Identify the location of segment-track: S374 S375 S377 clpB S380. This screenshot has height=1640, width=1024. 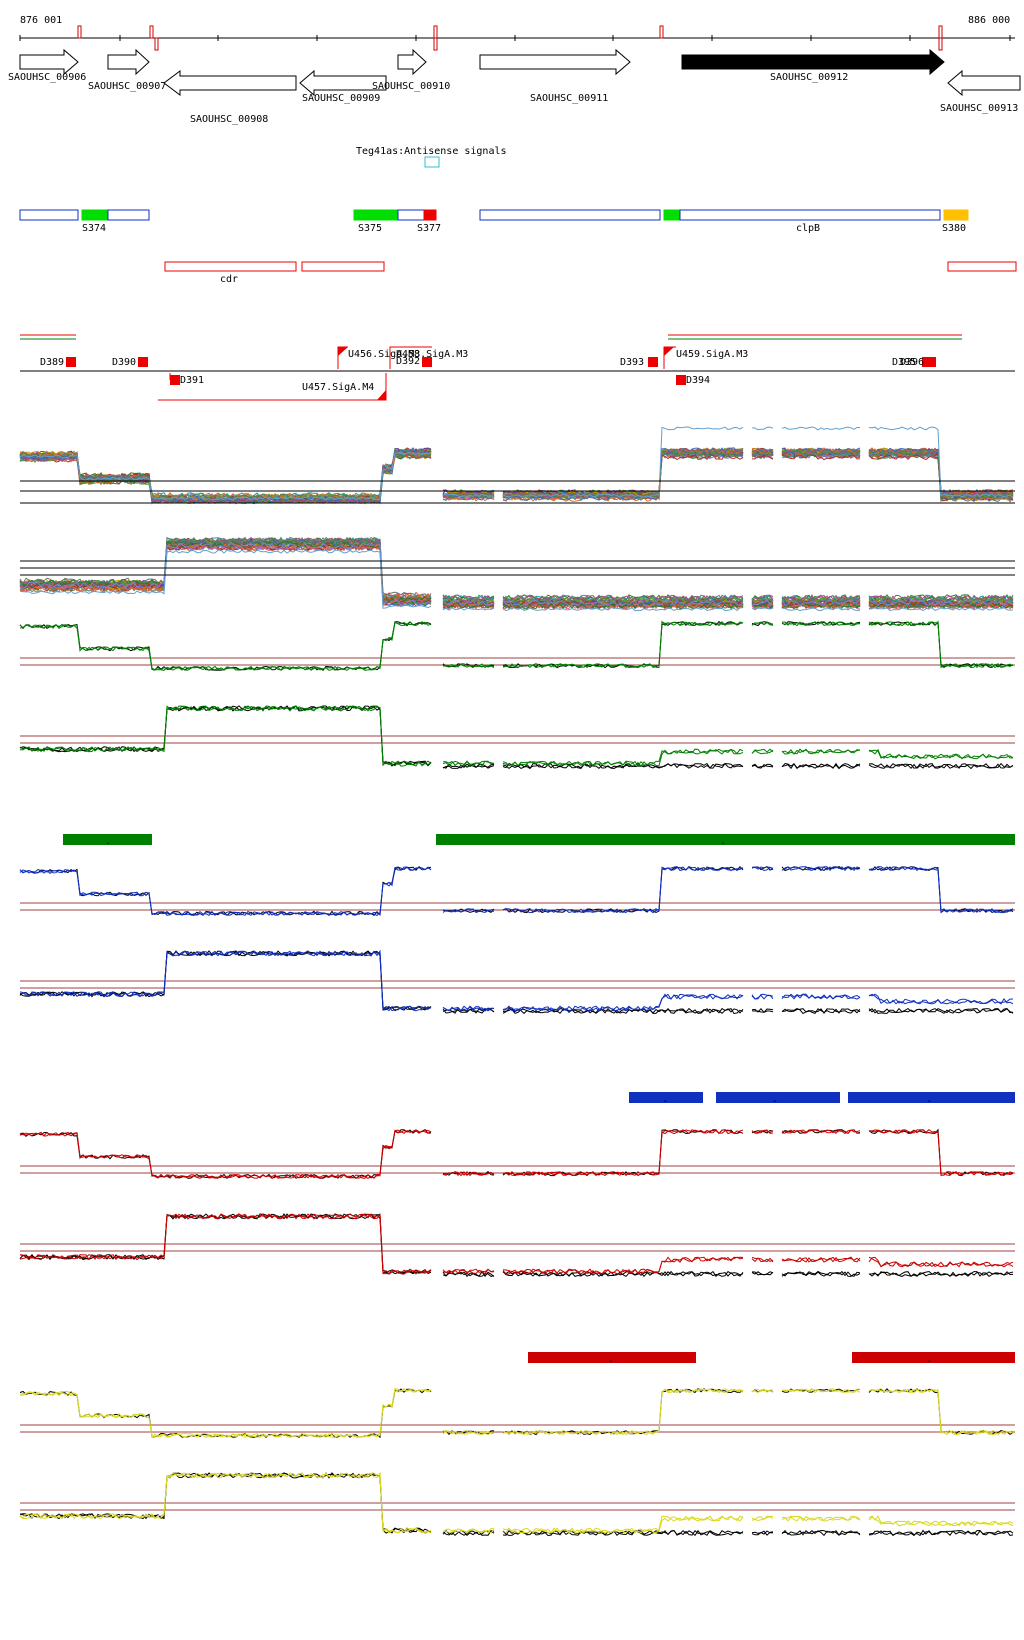
(494, 221).